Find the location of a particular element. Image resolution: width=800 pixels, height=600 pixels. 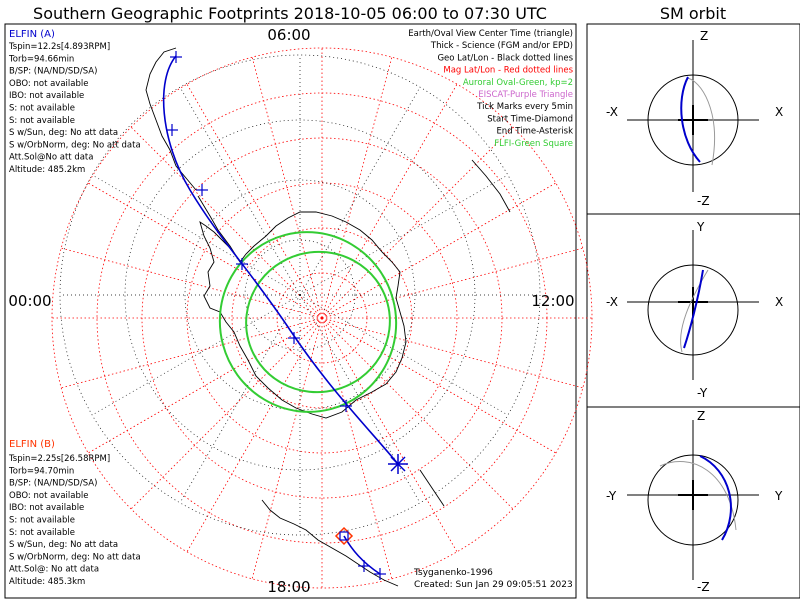

legend-item: Tick Marks every 5min is located at coordinates (524, 107).